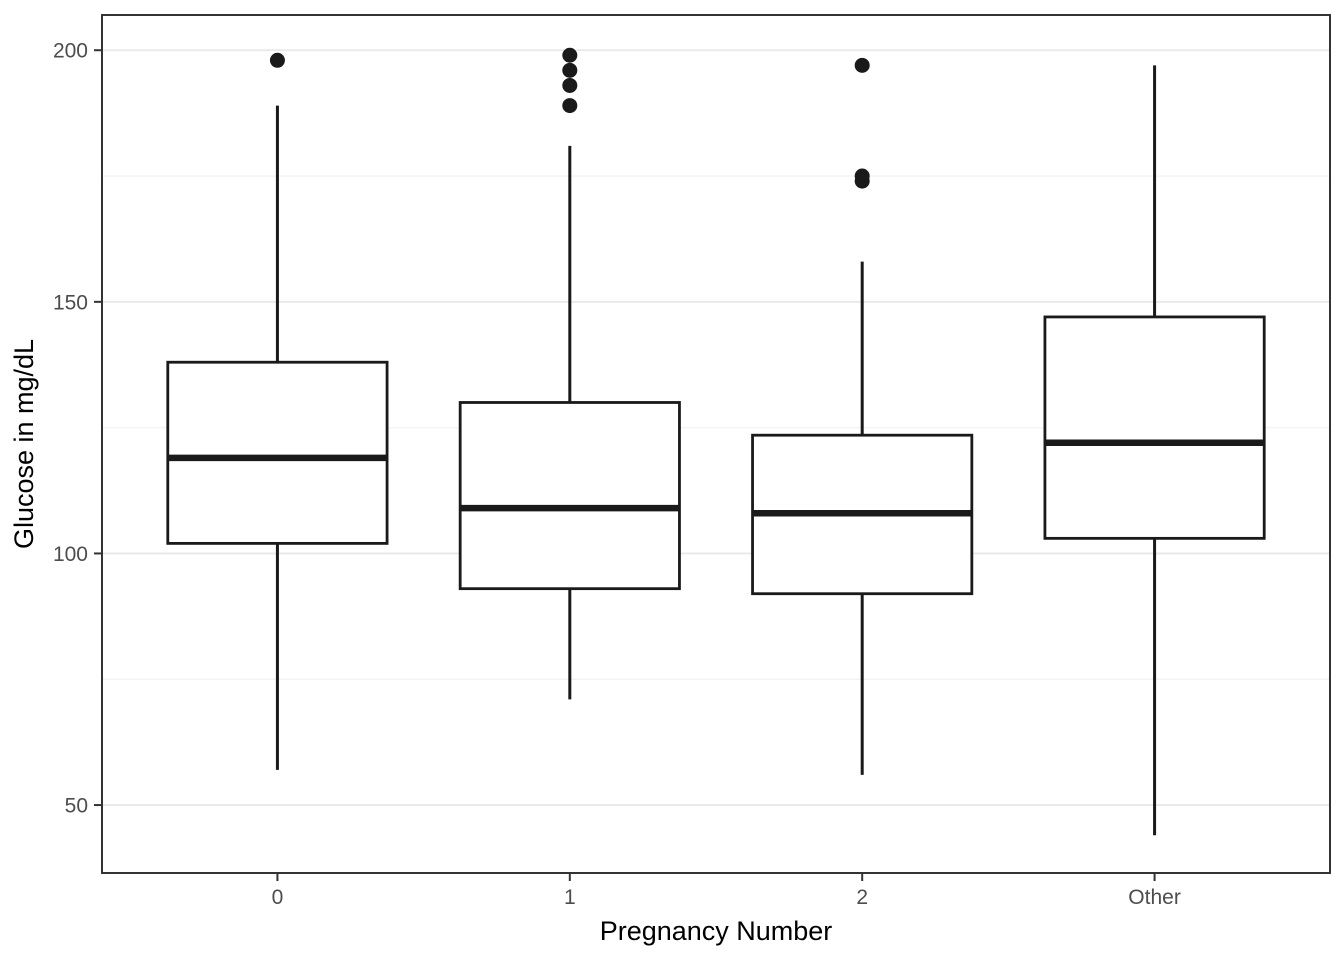 The width and height of the screenshot is (1344, 960). I want to click on y-tick-label: 150, so click(70, 302).